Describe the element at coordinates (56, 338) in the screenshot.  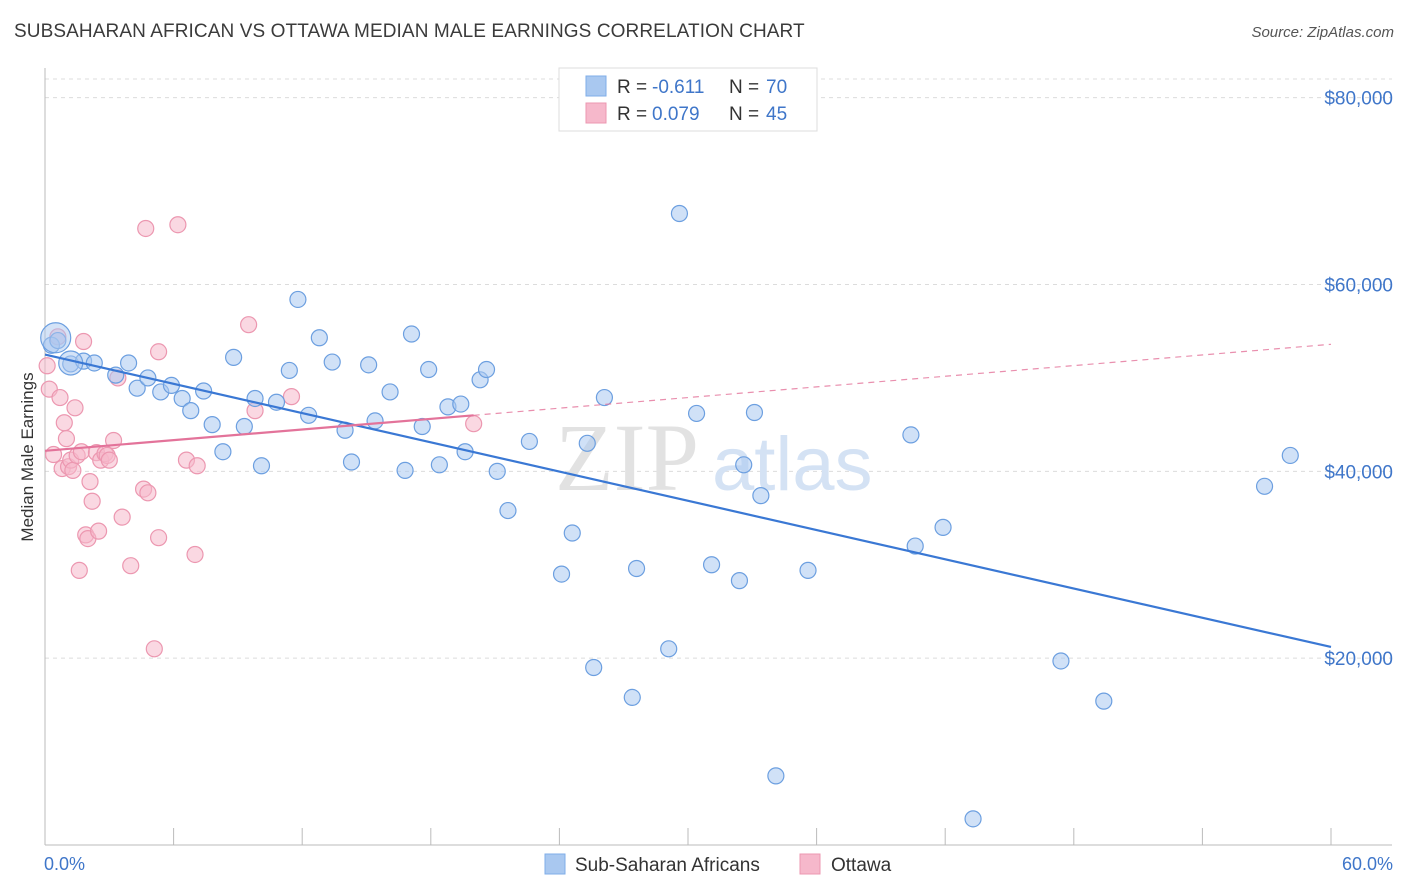
I see `subsaharan-cluster-point` at that location.